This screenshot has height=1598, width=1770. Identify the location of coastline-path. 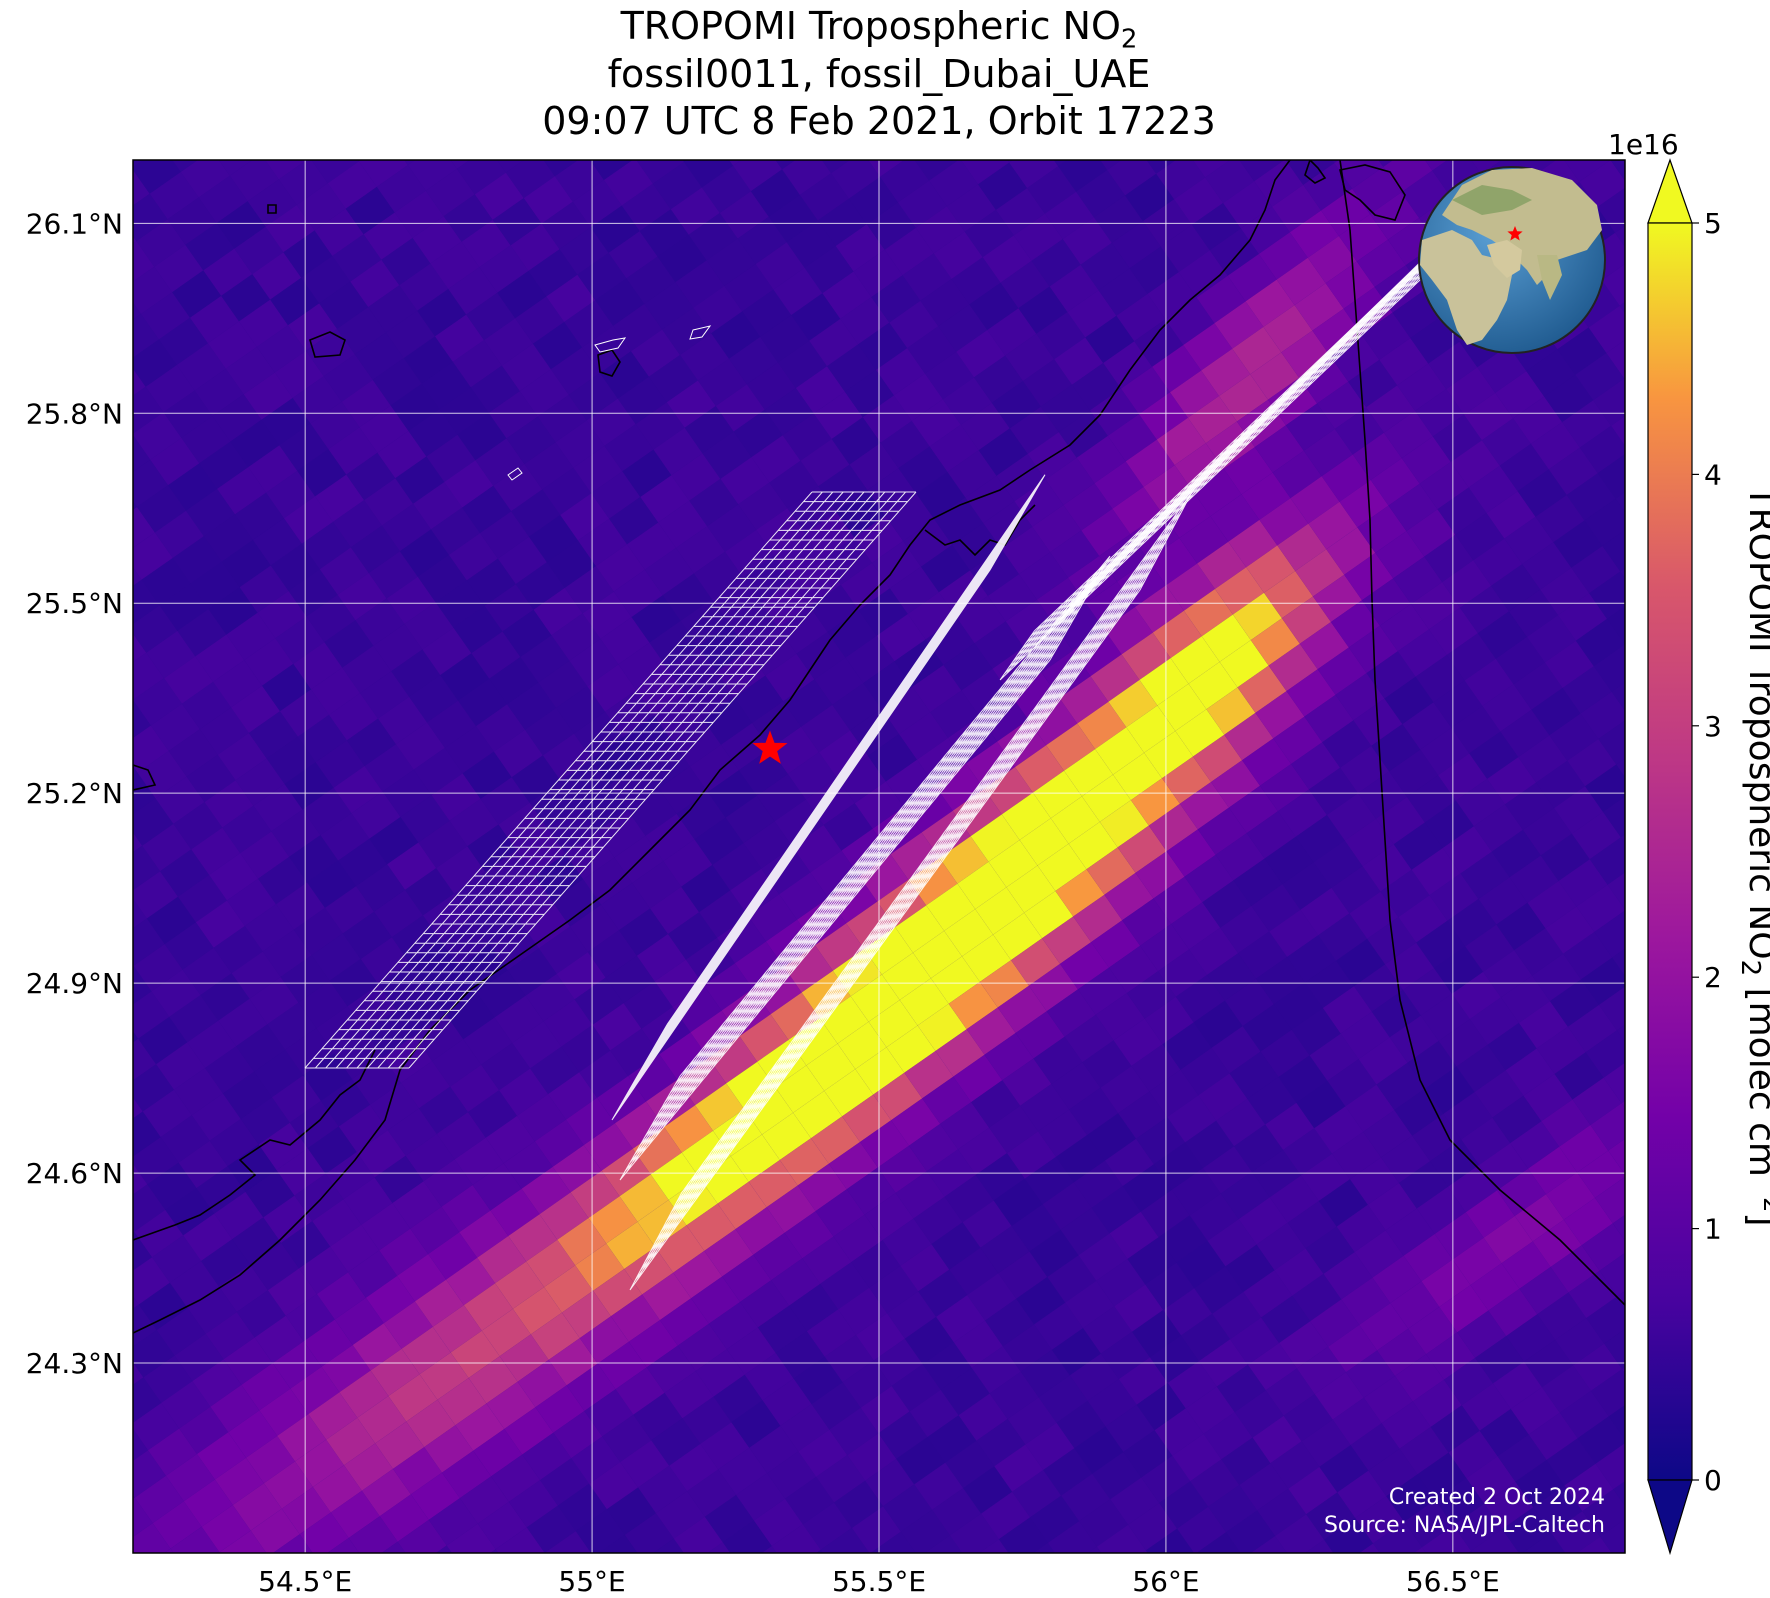
(980, 530).